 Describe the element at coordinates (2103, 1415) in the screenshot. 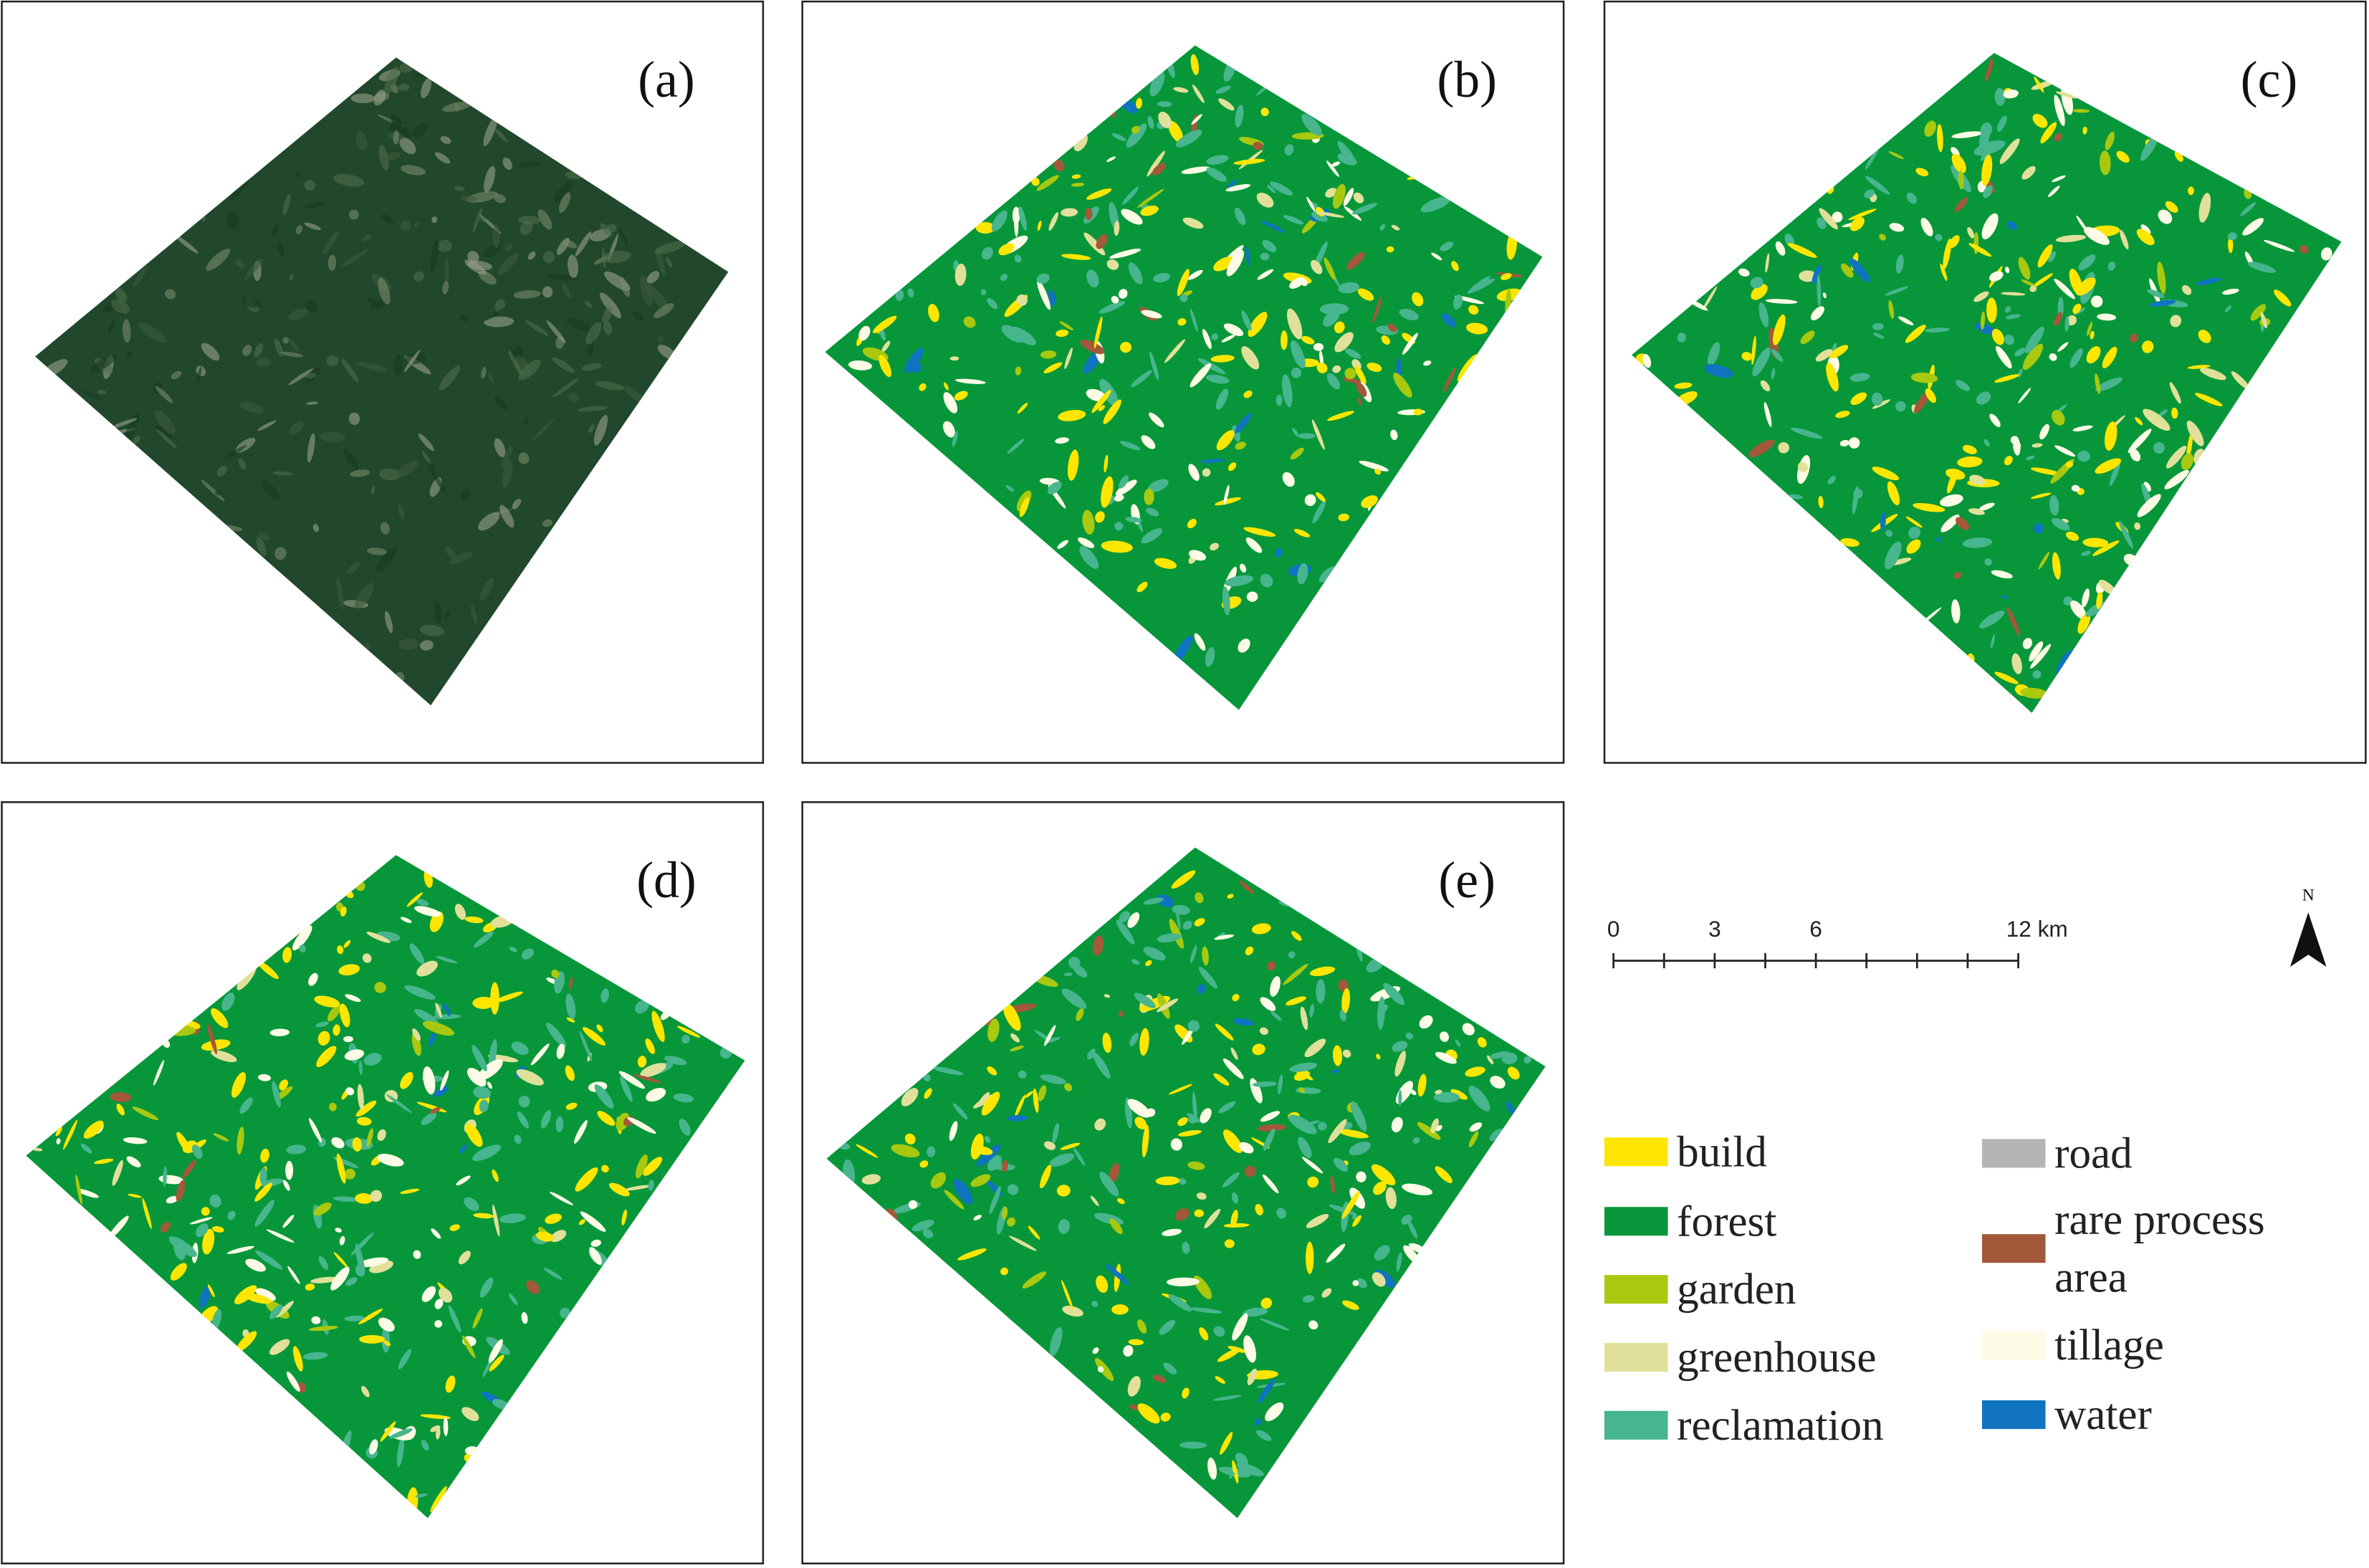

I see `legend-label: water` at that location.